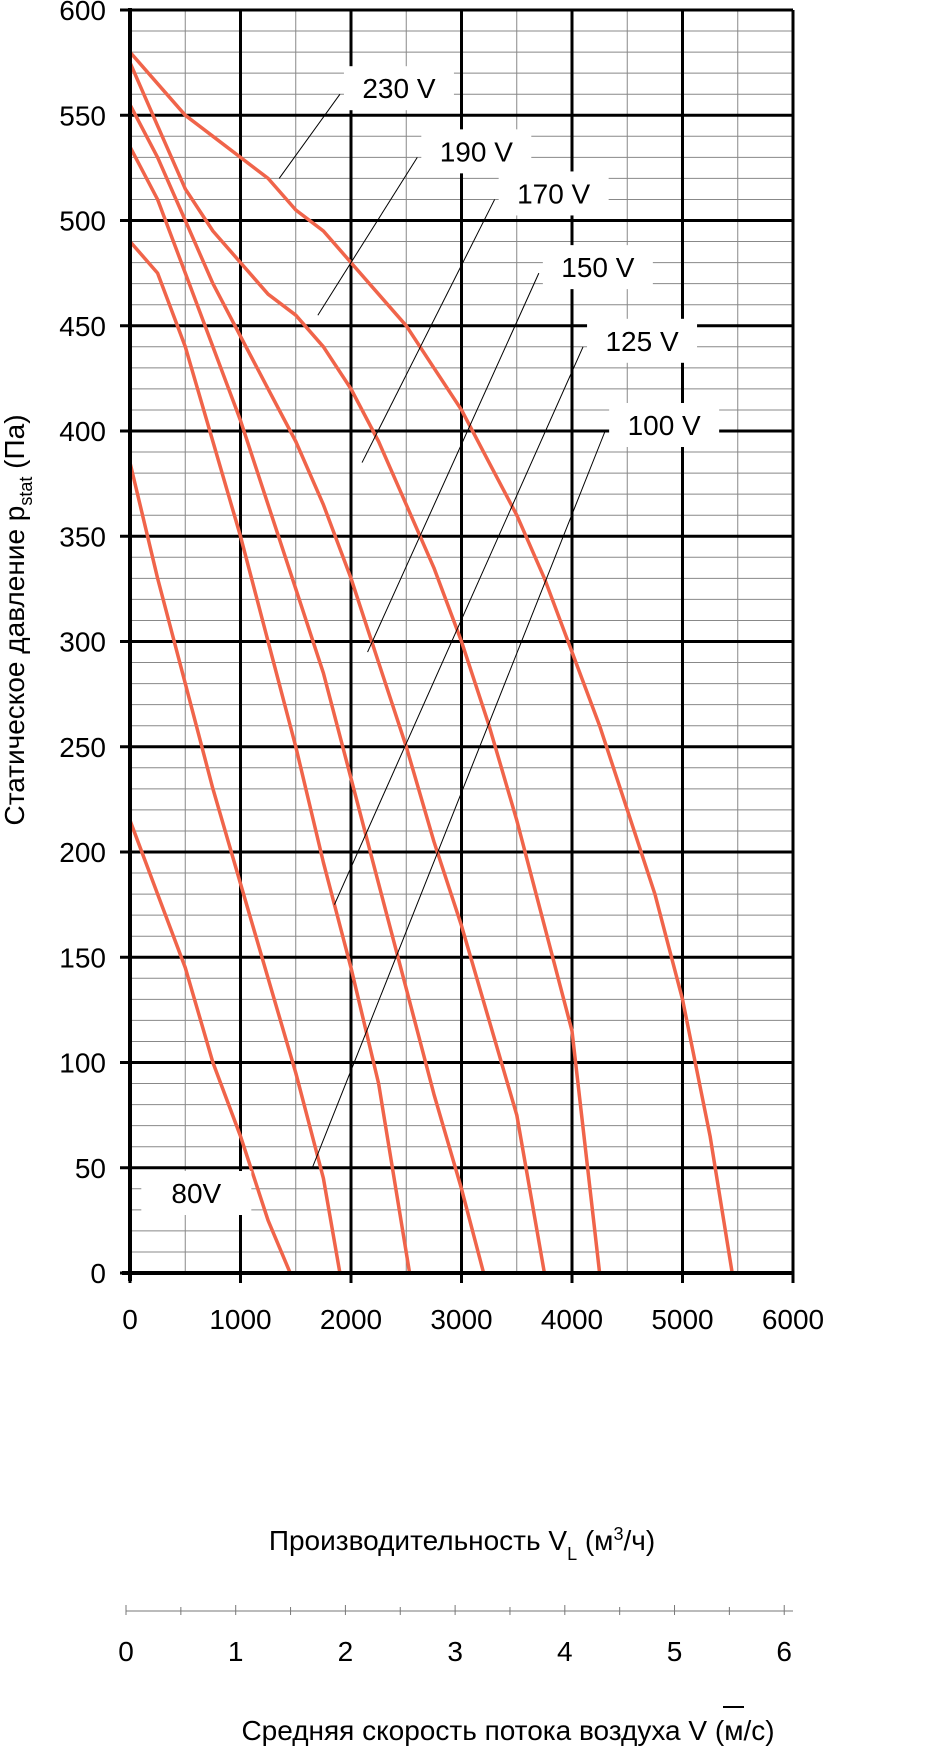  What do you see at coordinates (210, 1046) in the screenshot?
I see `curve-80v` at bounding box center [210, 1046].